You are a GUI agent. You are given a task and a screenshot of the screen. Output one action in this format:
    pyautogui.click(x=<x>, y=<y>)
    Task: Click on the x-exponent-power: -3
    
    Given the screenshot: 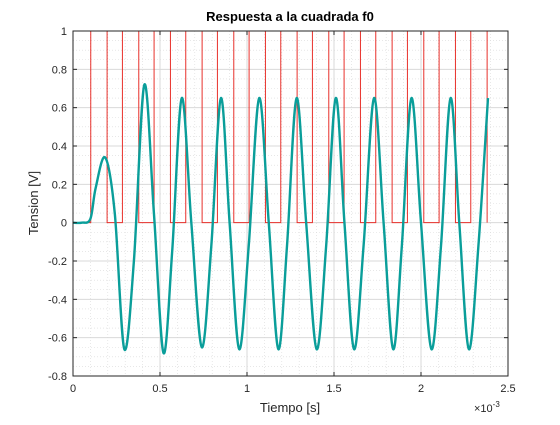 What is the action you would take?
    pyautogui.click(x=497, y=404)
    